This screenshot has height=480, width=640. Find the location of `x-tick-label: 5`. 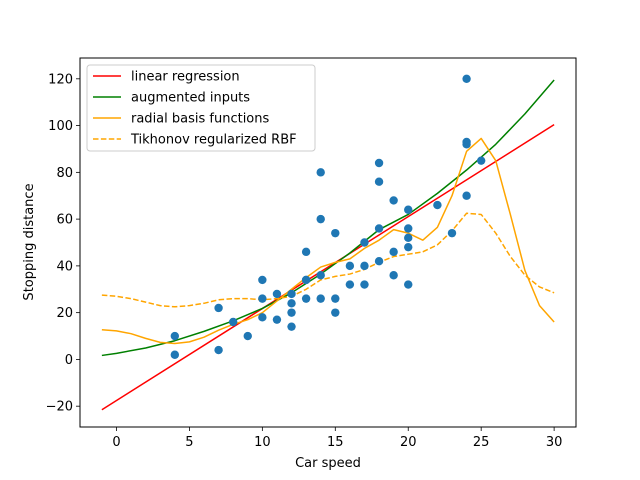

x-tick-label: 5 is located at coordinates (189, 442).